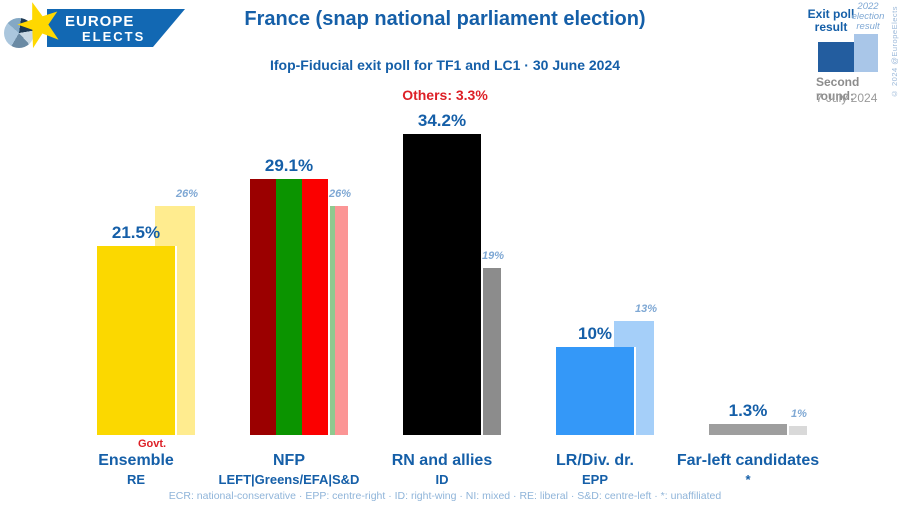  I want to click on party-label: Far-left candidates, so click(748, 460).